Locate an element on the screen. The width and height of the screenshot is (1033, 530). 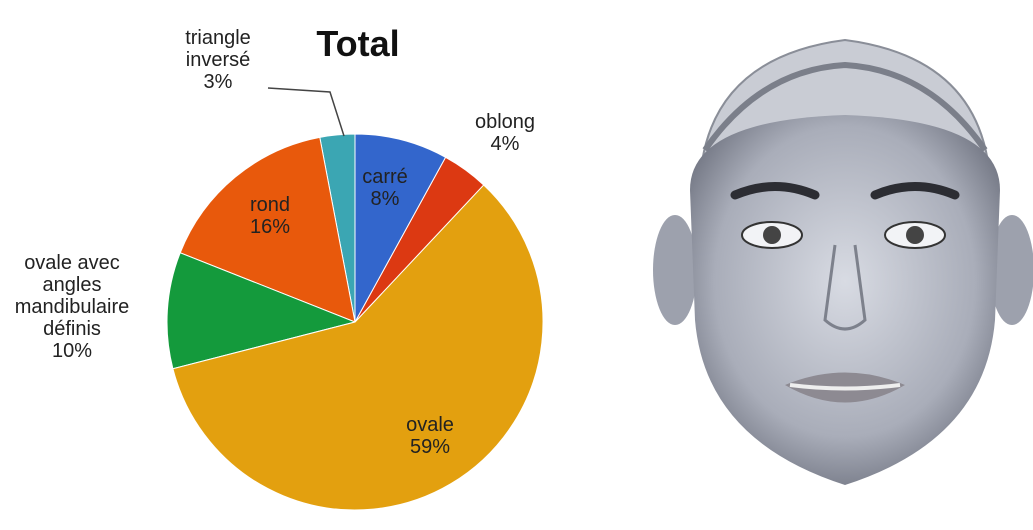
slice-name: carré is located at coordinates (385, 177).